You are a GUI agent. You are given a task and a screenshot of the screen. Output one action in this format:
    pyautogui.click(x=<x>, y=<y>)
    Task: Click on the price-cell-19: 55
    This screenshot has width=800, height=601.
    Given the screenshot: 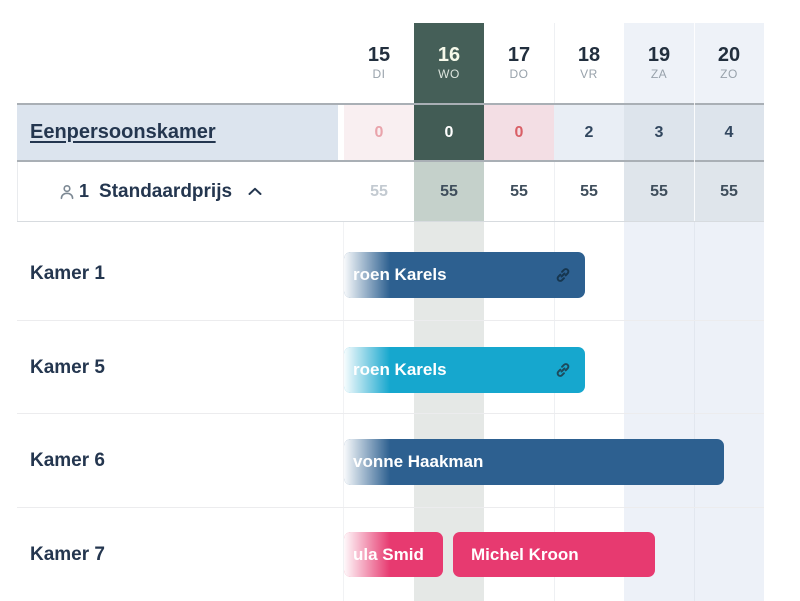 What is the action you would take?
    pyautogui.click(x=659, y=191)
    